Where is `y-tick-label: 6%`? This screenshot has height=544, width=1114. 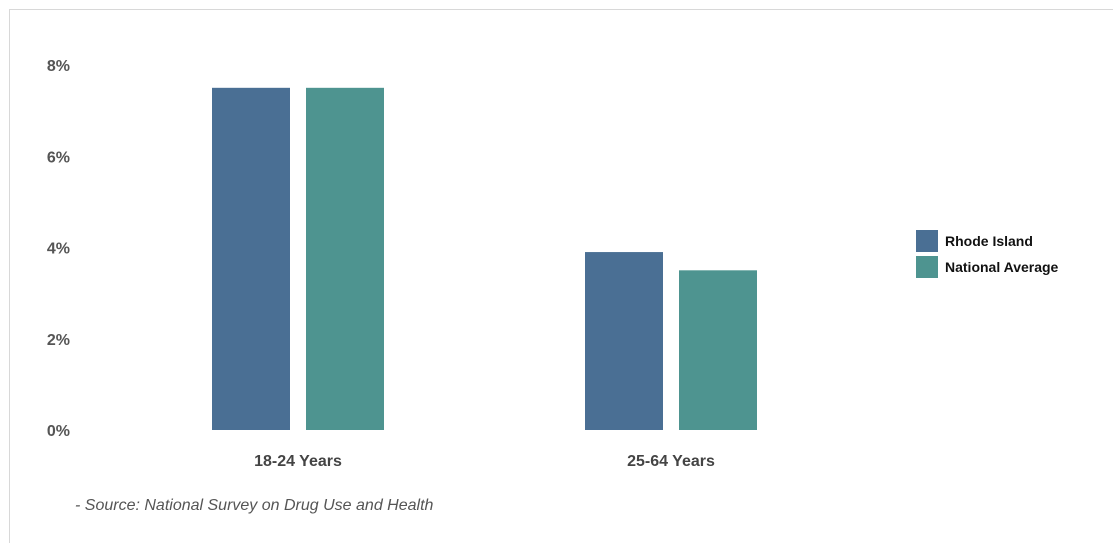
y-tick-label: 6% is located at coordinates (58, 157).